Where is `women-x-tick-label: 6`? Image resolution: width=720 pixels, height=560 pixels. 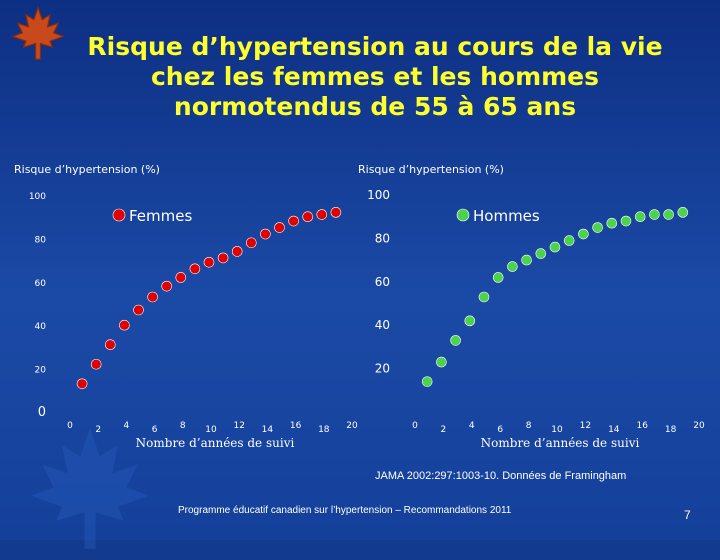
women-x-tick-label: 6 is located at coordinates (155, 430).